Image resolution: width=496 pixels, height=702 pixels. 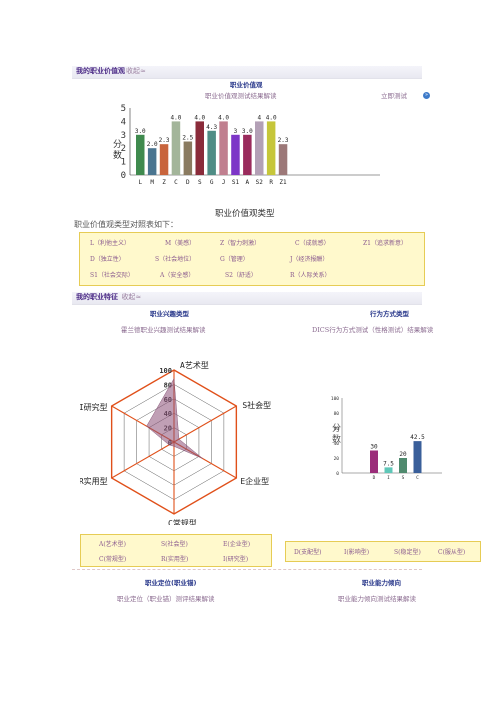 What do you see at coordinates (176, 182) in the screenshot?
I see `values-xtick-label: C` at bounding box center [176, 182].